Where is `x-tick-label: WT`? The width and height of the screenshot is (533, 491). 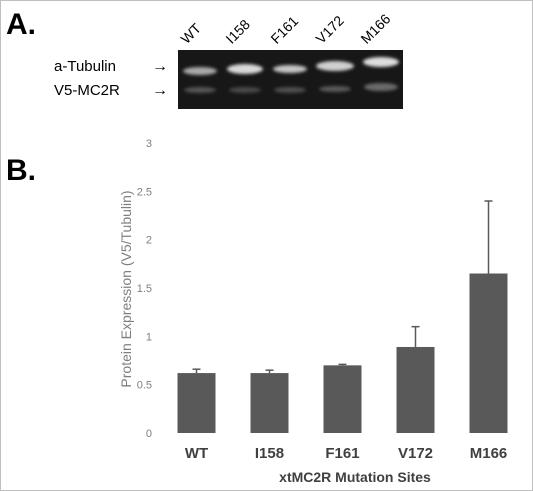
x-tick-label: WT is located at coordinates (196, 453).